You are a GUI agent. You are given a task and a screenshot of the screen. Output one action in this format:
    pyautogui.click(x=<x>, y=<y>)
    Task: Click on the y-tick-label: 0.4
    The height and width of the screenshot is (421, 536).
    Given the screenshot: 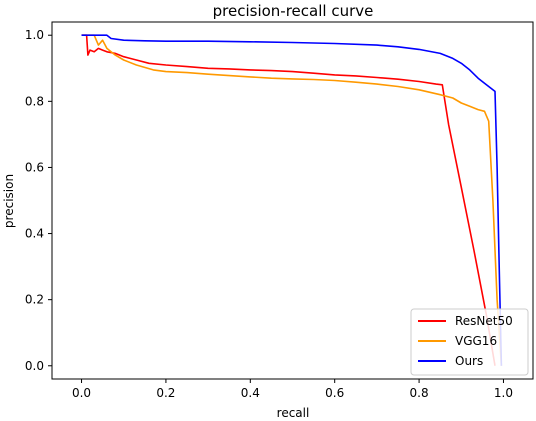 What is the action you would take?
    pyautogui.click(x=34, y=234)
    